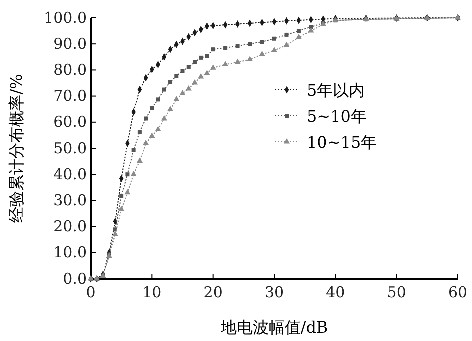  What do you see at coordinates (70, 43) in the screenshot?
I see `y-tick-label: 90.0` at bounding box center [70, 43].